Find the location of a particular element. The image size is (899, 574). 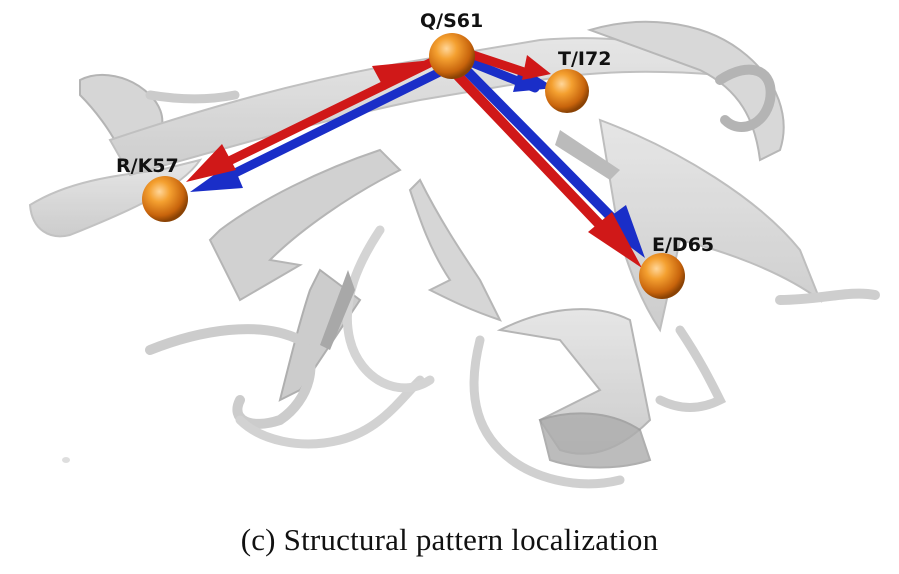

beta-strand-center is located at coordinates (455, 250).